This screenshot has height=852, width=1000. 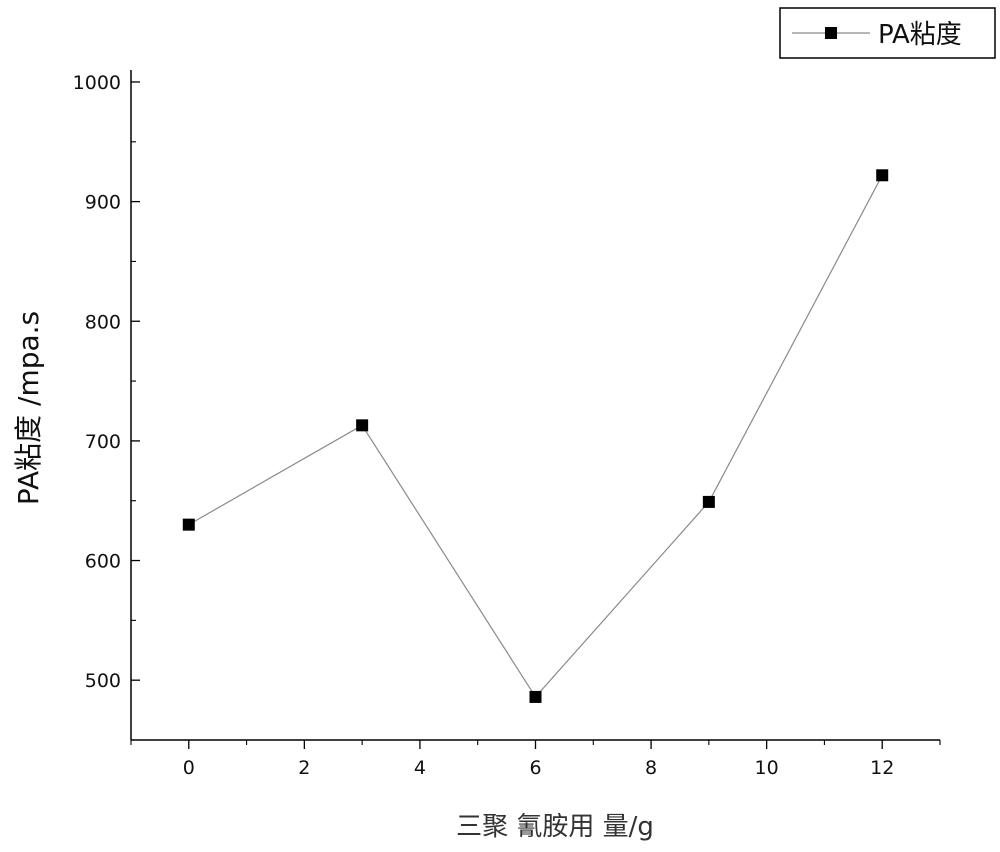 I want to click on legend-label: PA粘度, so click(x=920, y=35).